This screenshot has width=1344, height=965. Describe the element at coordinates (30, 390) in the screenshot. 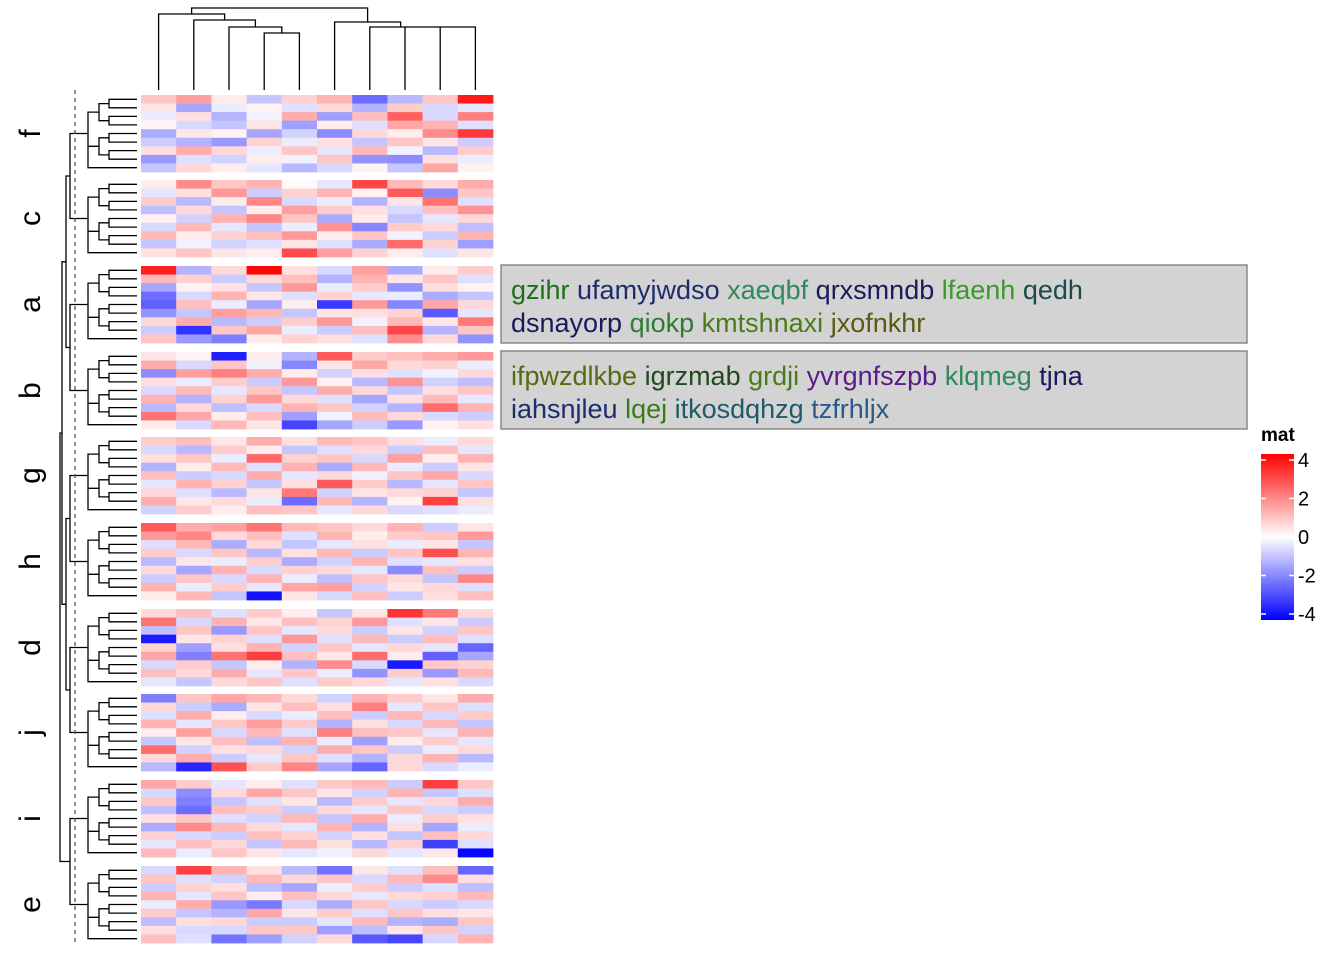

I see `row-slice-label: b` at that location.